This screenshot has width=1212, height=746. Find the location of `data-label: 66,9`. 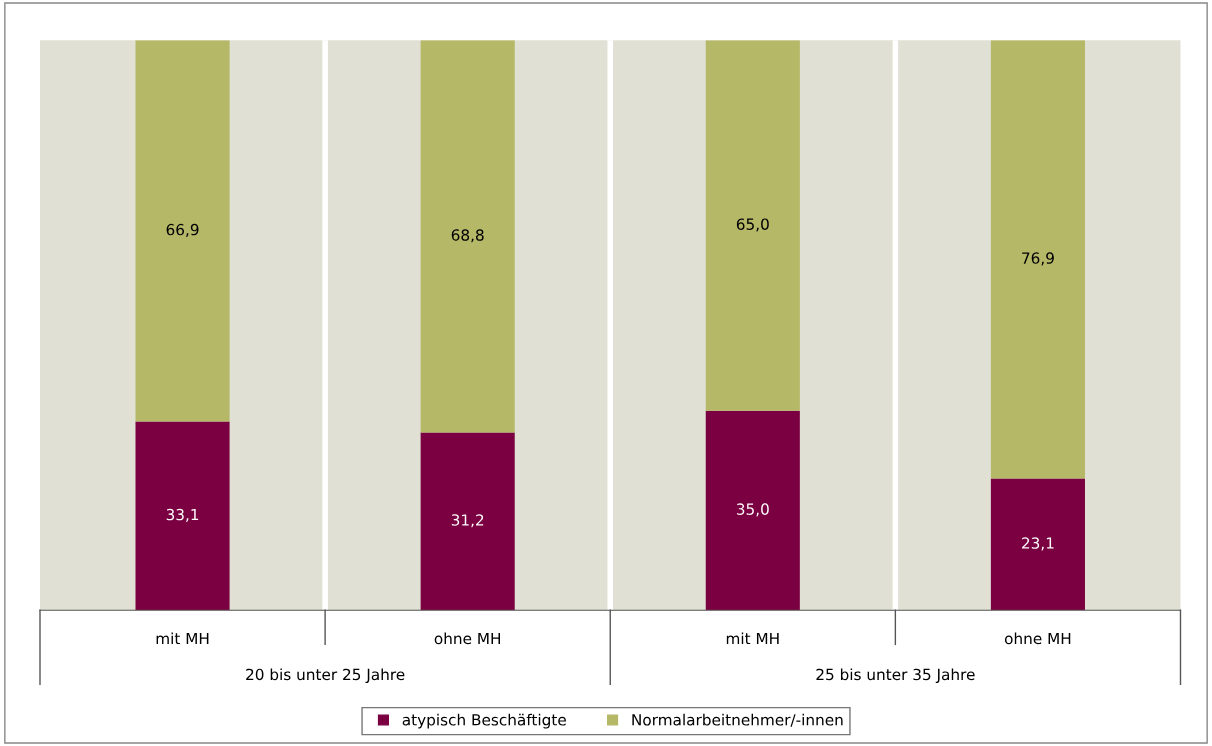

data-label: 66,9 is located at coordinates (182, 230).